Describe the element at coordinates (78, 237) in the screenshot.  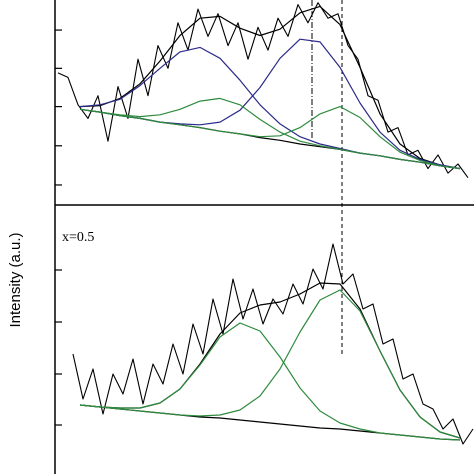
I see `annotation: x=0.5` at that location.